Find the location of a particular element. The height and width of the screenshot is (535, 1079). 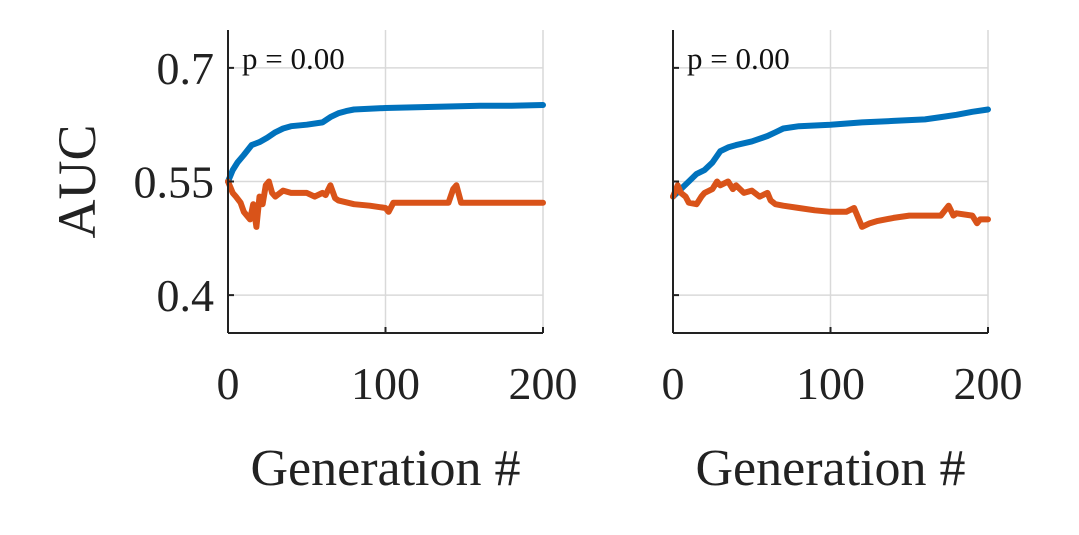

y-axis-label: AUC is located at coordinates (77, 181).